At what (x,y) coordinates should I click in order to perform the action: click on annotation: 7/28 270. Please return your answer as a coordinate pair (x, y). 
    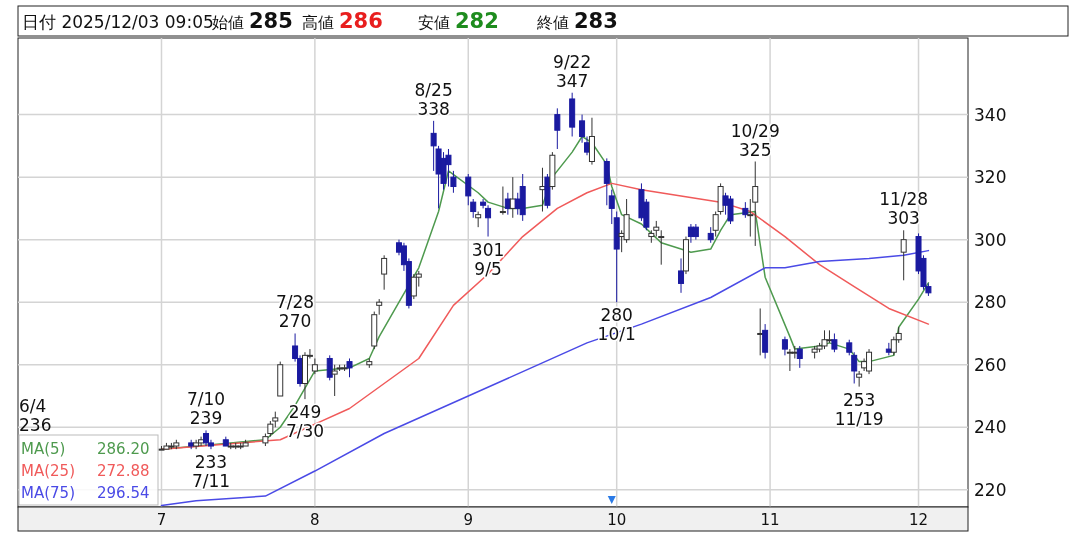
    Looking at the image, I should click on (295, 312).